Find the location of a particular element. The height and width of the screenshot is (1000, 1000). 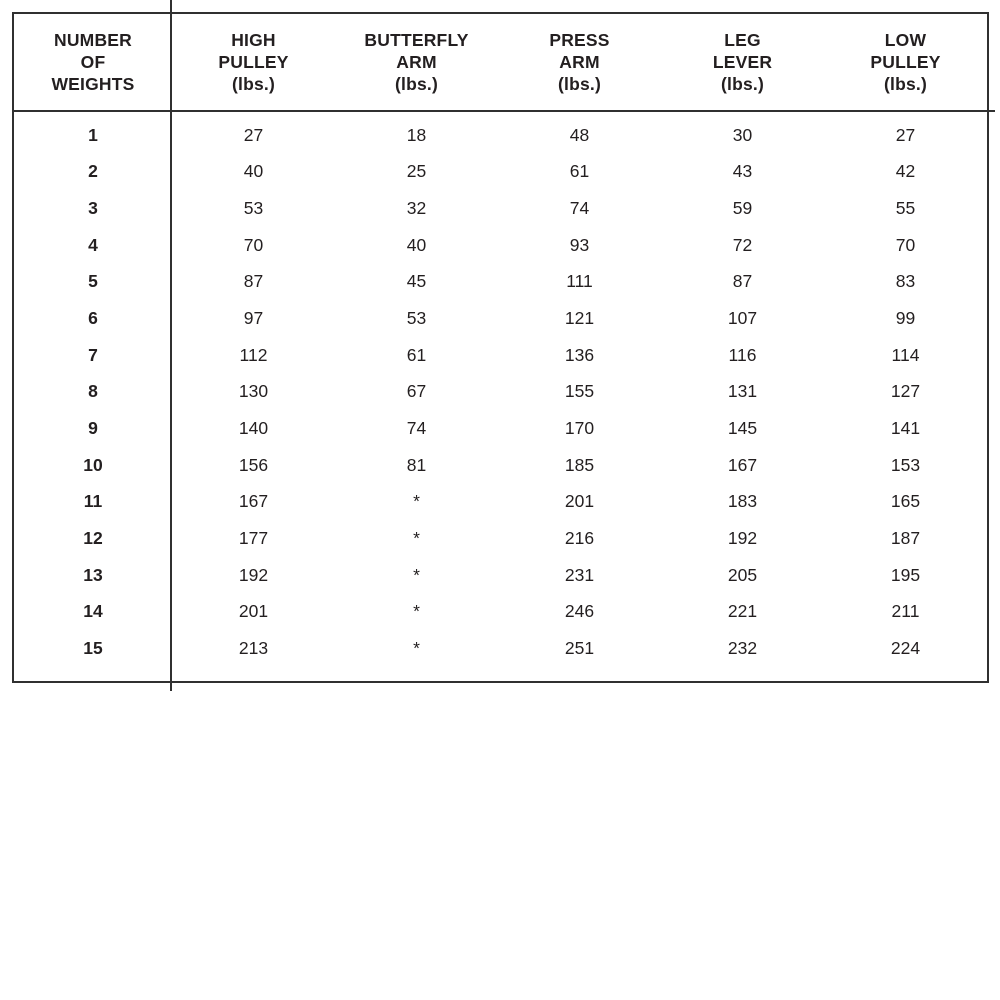

cell-low-pulley: 211 is located at coordinates (905, 611).